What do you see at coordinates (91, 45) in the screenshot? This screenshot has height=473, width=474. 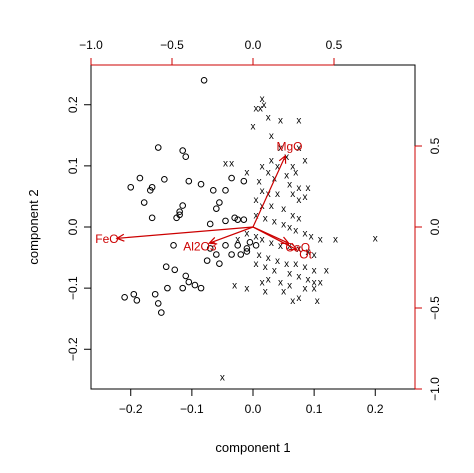 I see `top-tick-label: −1.0` at bounding box center [91, 45].